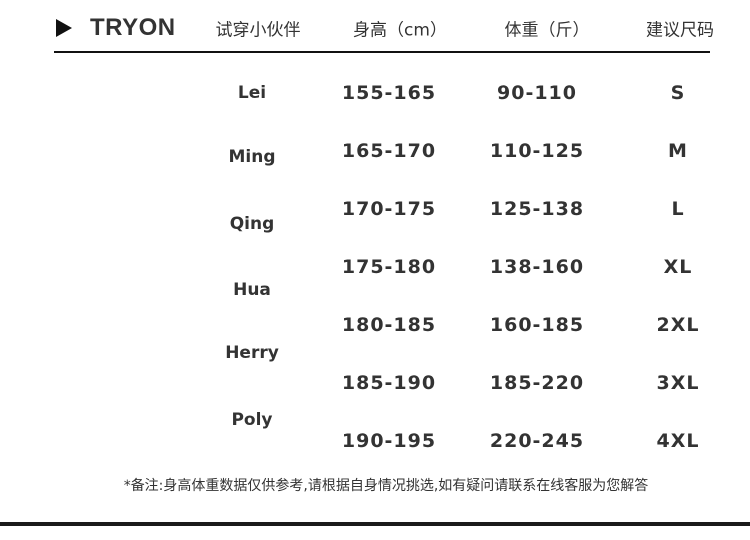 The image size is (750, 540). What do you see at coordinates (537, 441) in the screenshot?
I see `weight-range: 220-245` at bounding box center [537, 441].